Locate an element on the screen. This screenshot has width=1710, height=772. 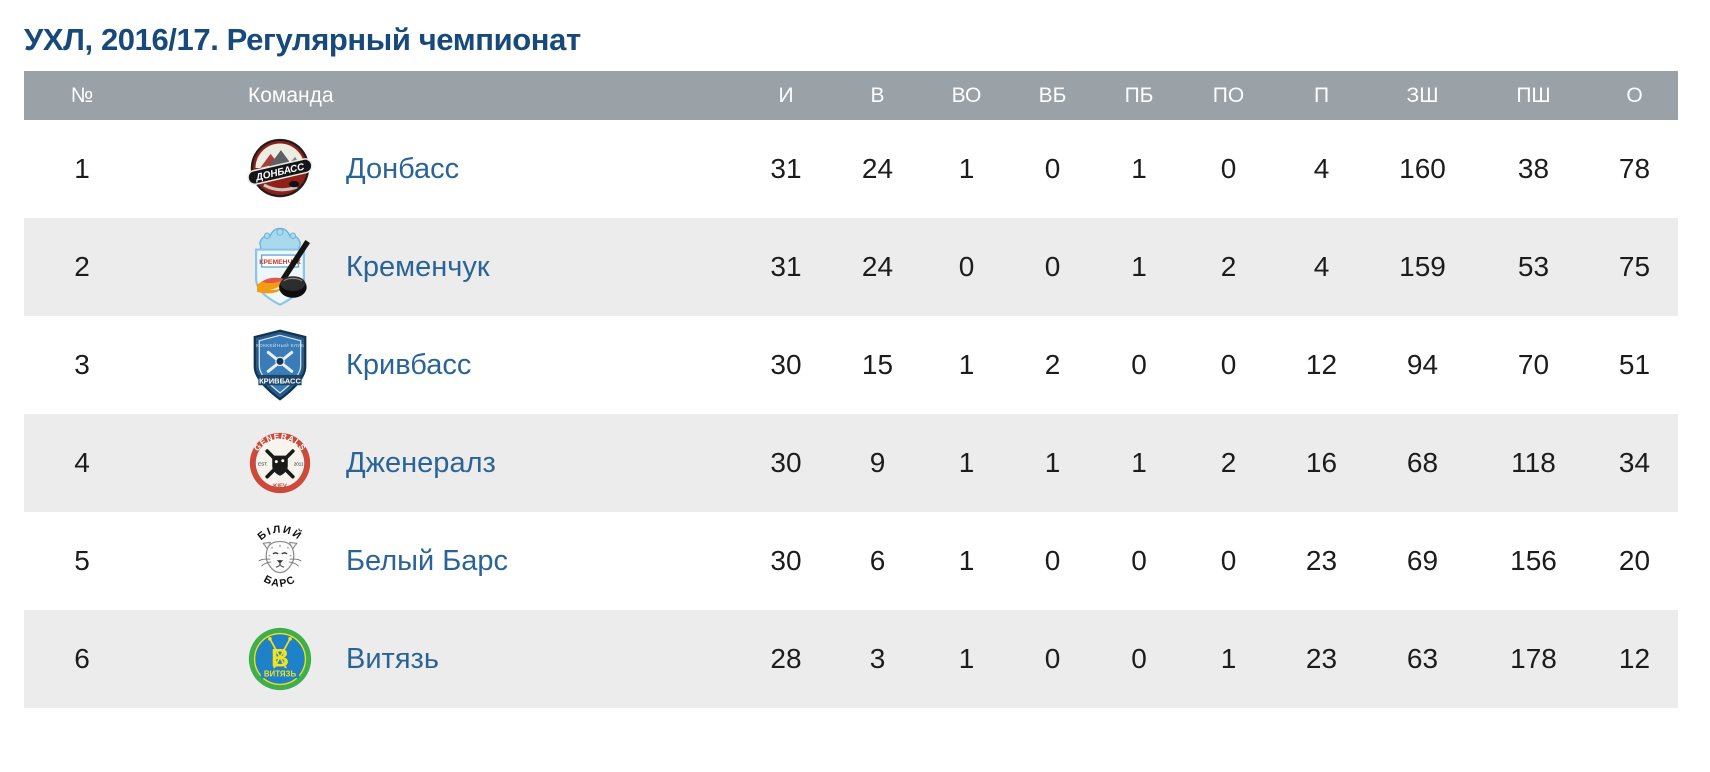
svg-text: КРЕМЕНЧУК is located at coordinates (280, 262).